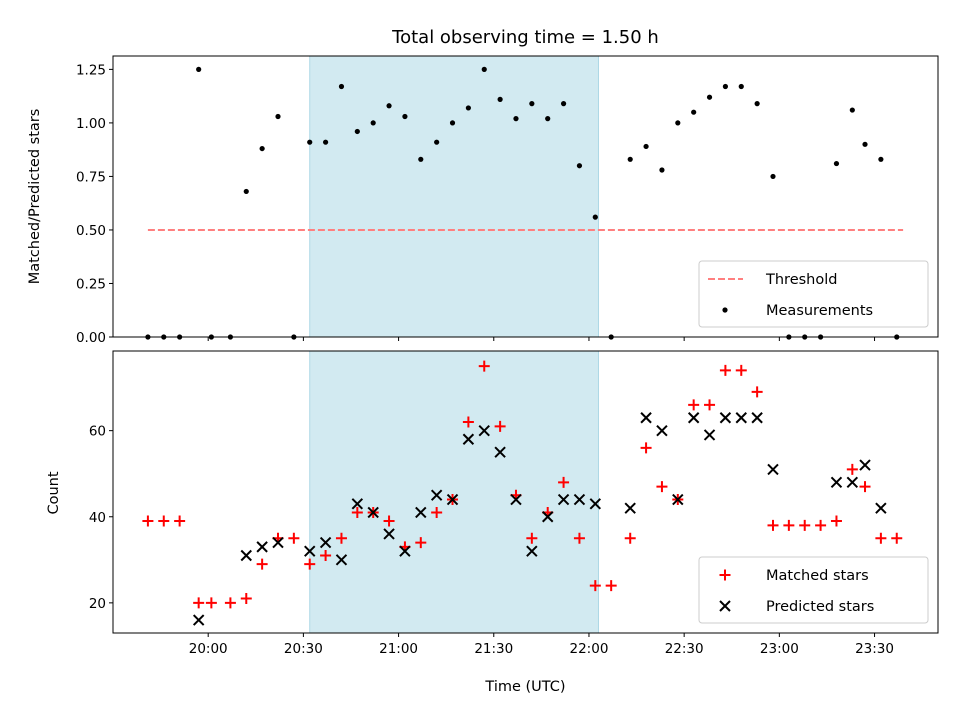 The width and height of the screenshot is (960, 720). I want to click on x-tick-label: 23:30, so click(874, 649).